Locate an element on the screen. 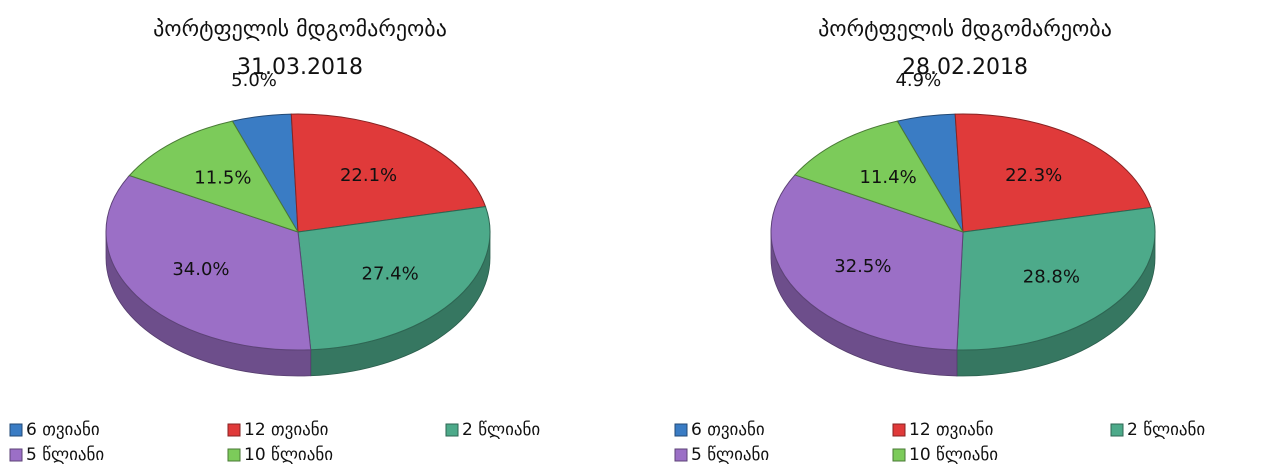  data-label: 28.8% is located at coordinates (1051, 276).